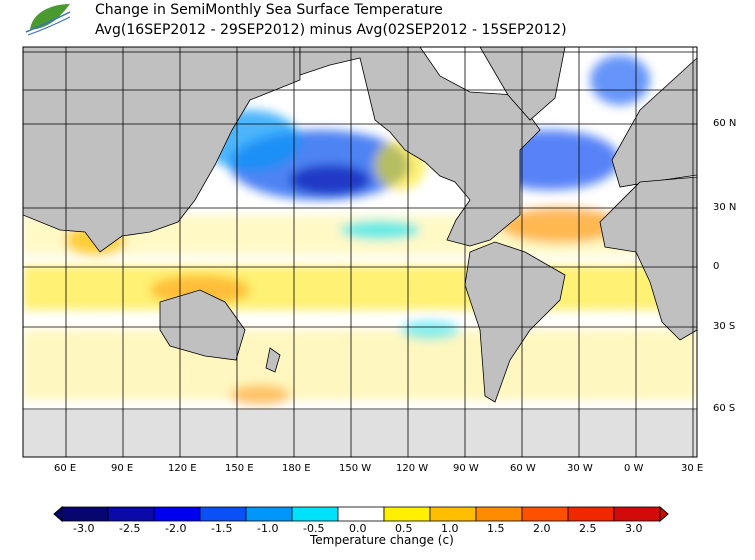 Image resolution: width=755 pixels, height=560 pixels. I want to click on new-zealand, so click(273, 360).